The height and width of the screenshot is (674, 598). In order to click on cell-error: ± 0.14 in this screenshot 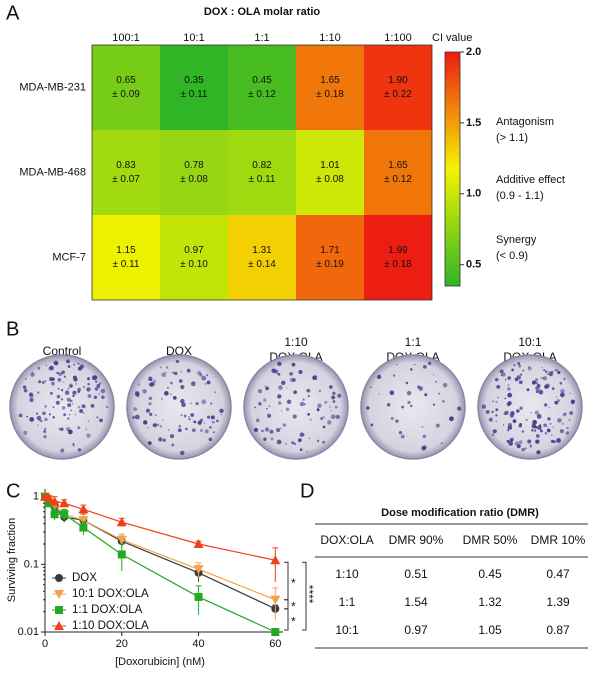, I will do `click(262, 264)`.